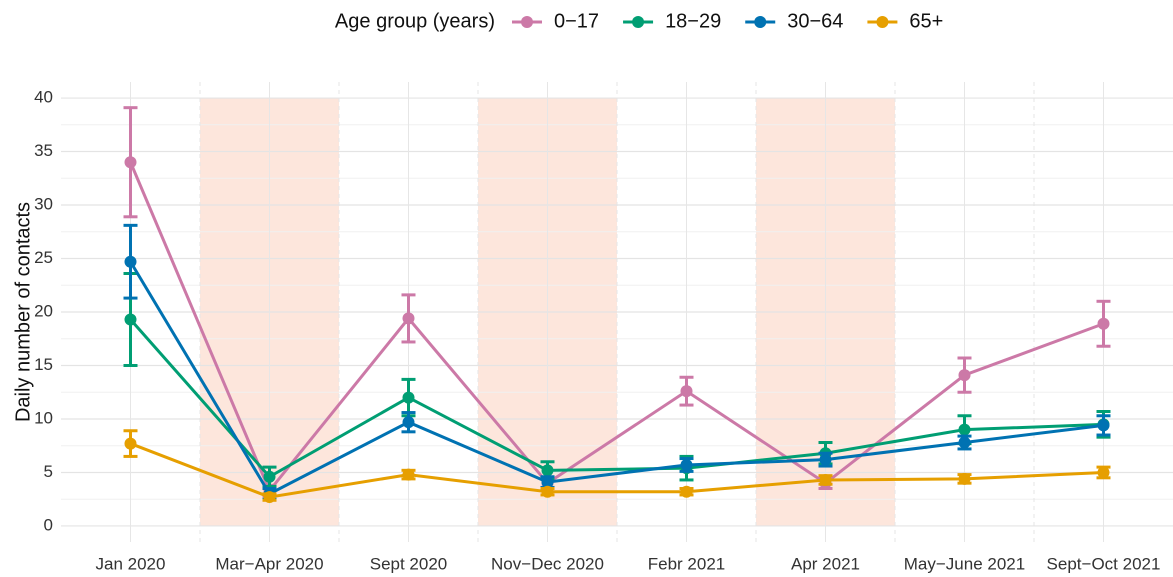  What do you see at coordinates (43, 364) in the screenshot?
I see `y-tick-label: 15` at bounding box center [43, 364].